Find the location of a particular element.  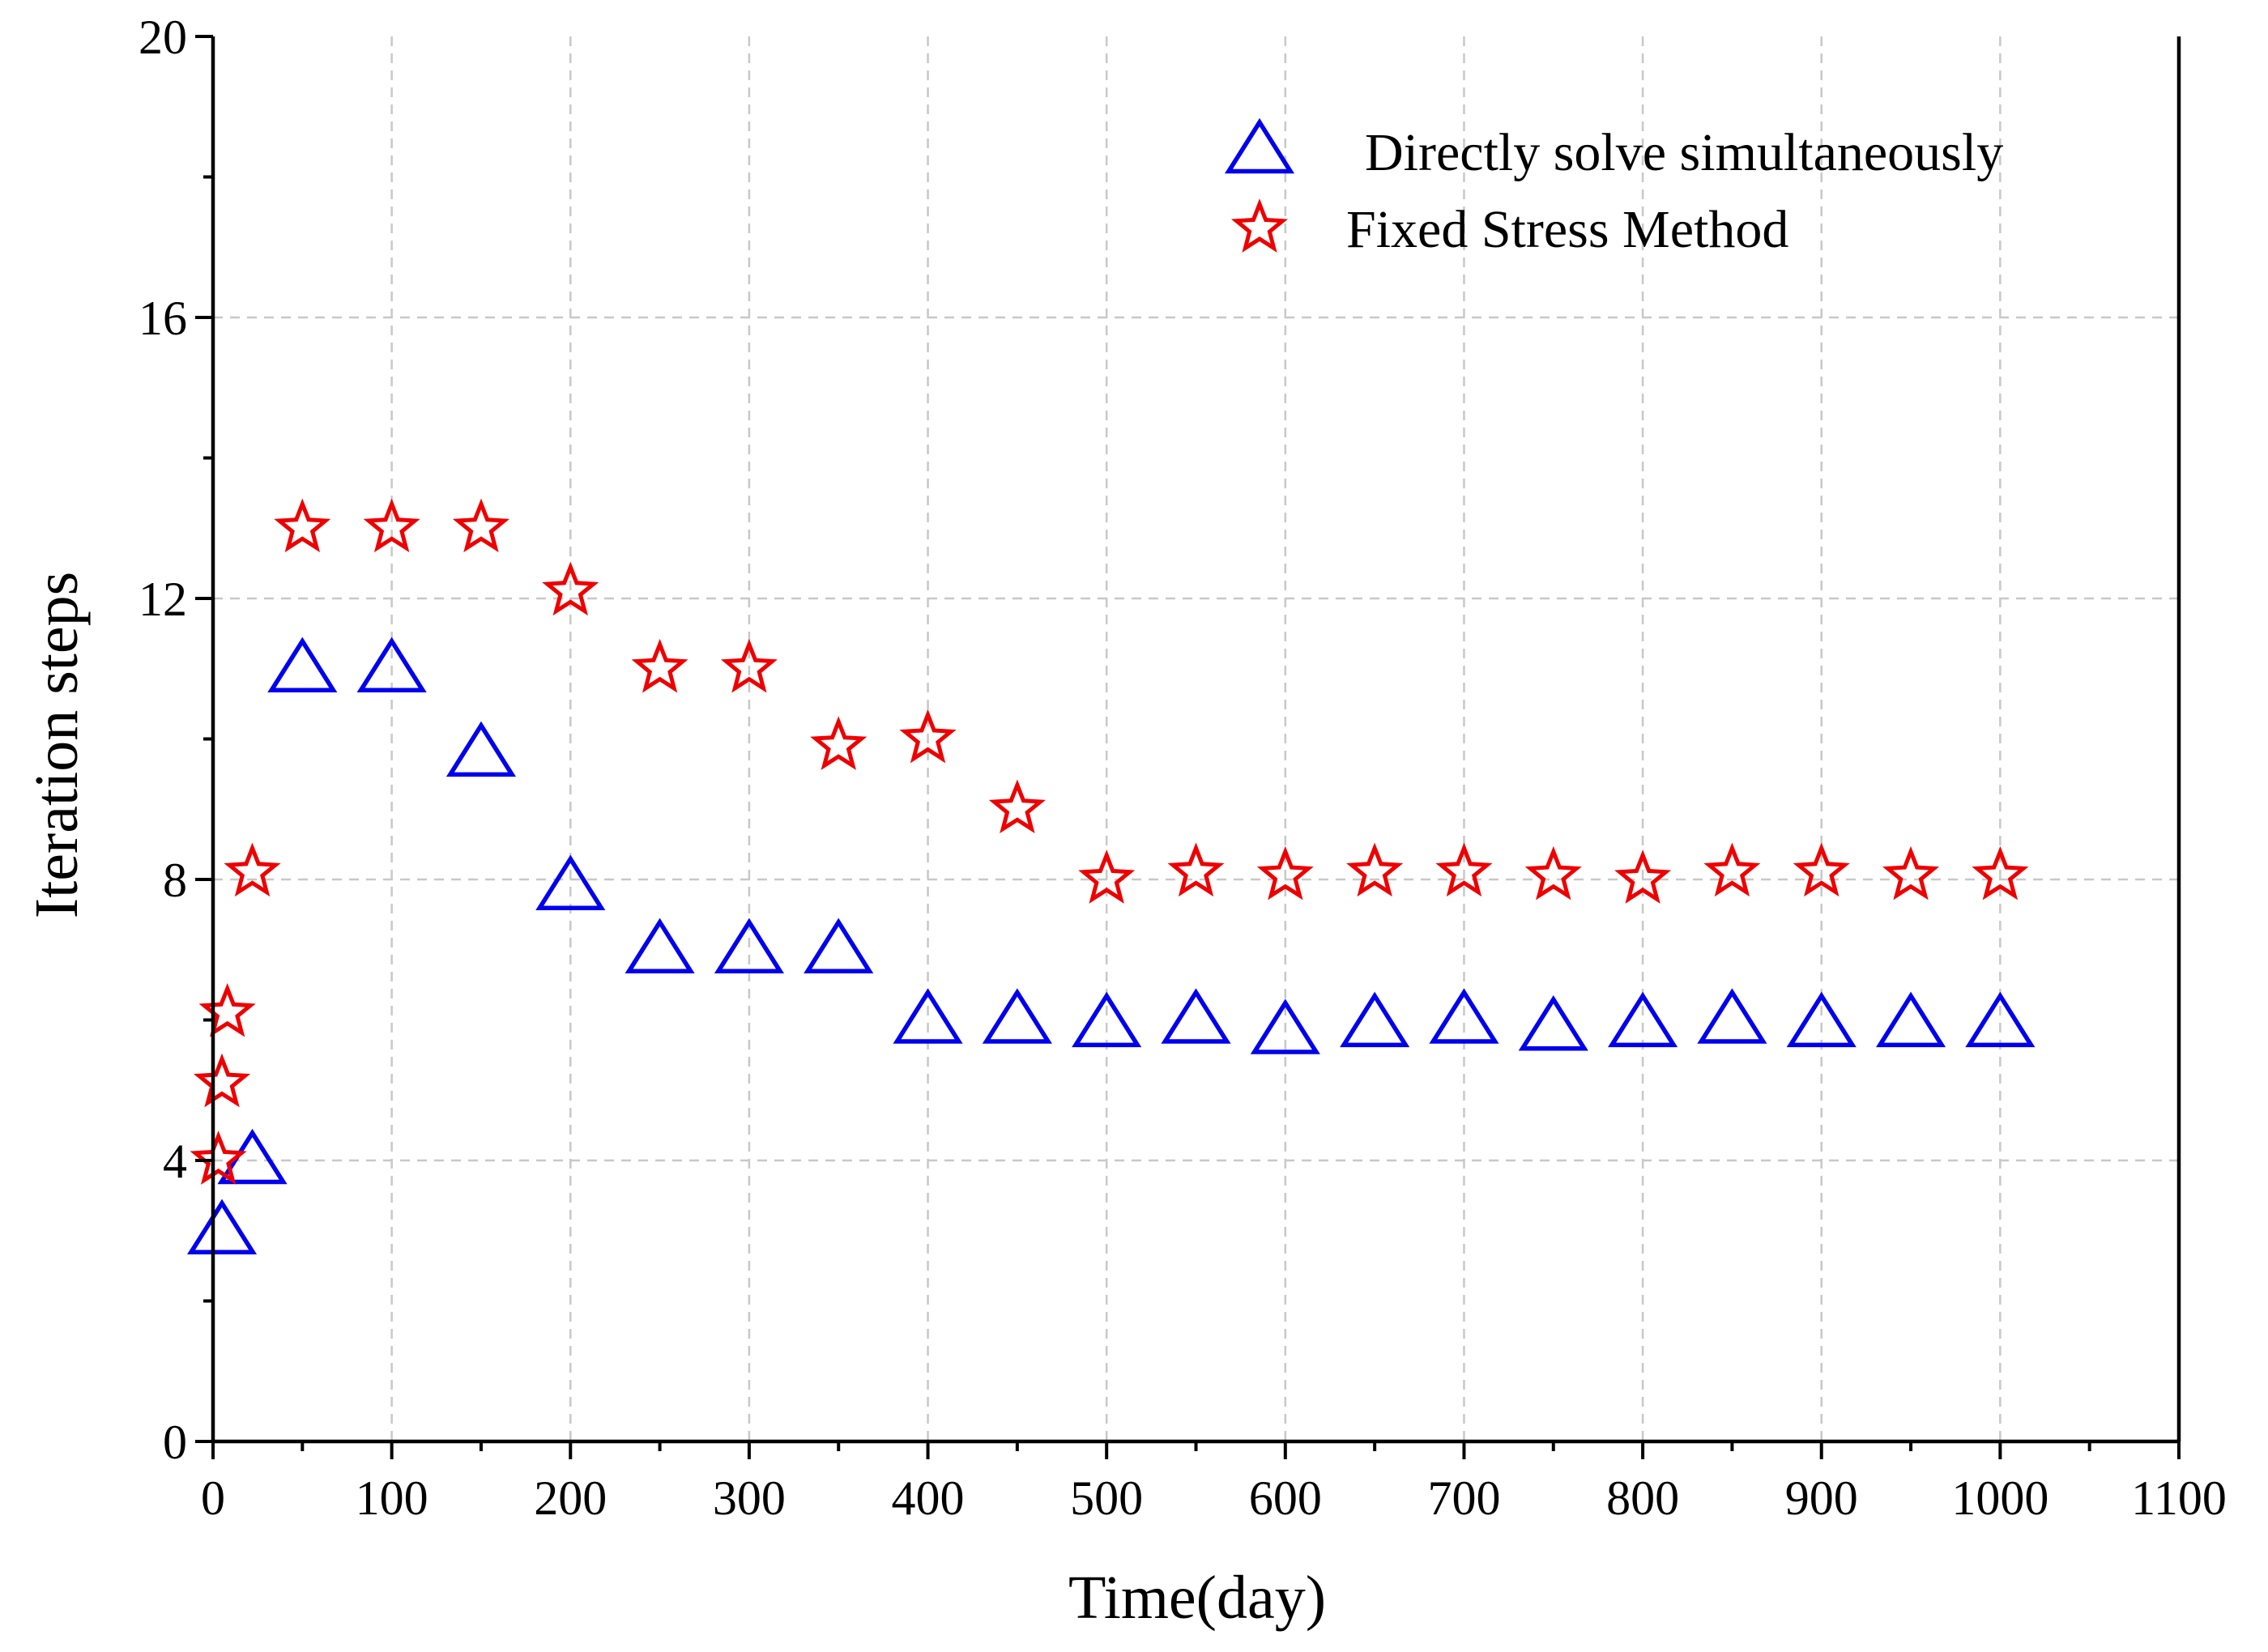

x-tick-label-0: 0 is located at coordinates (213, 1498).